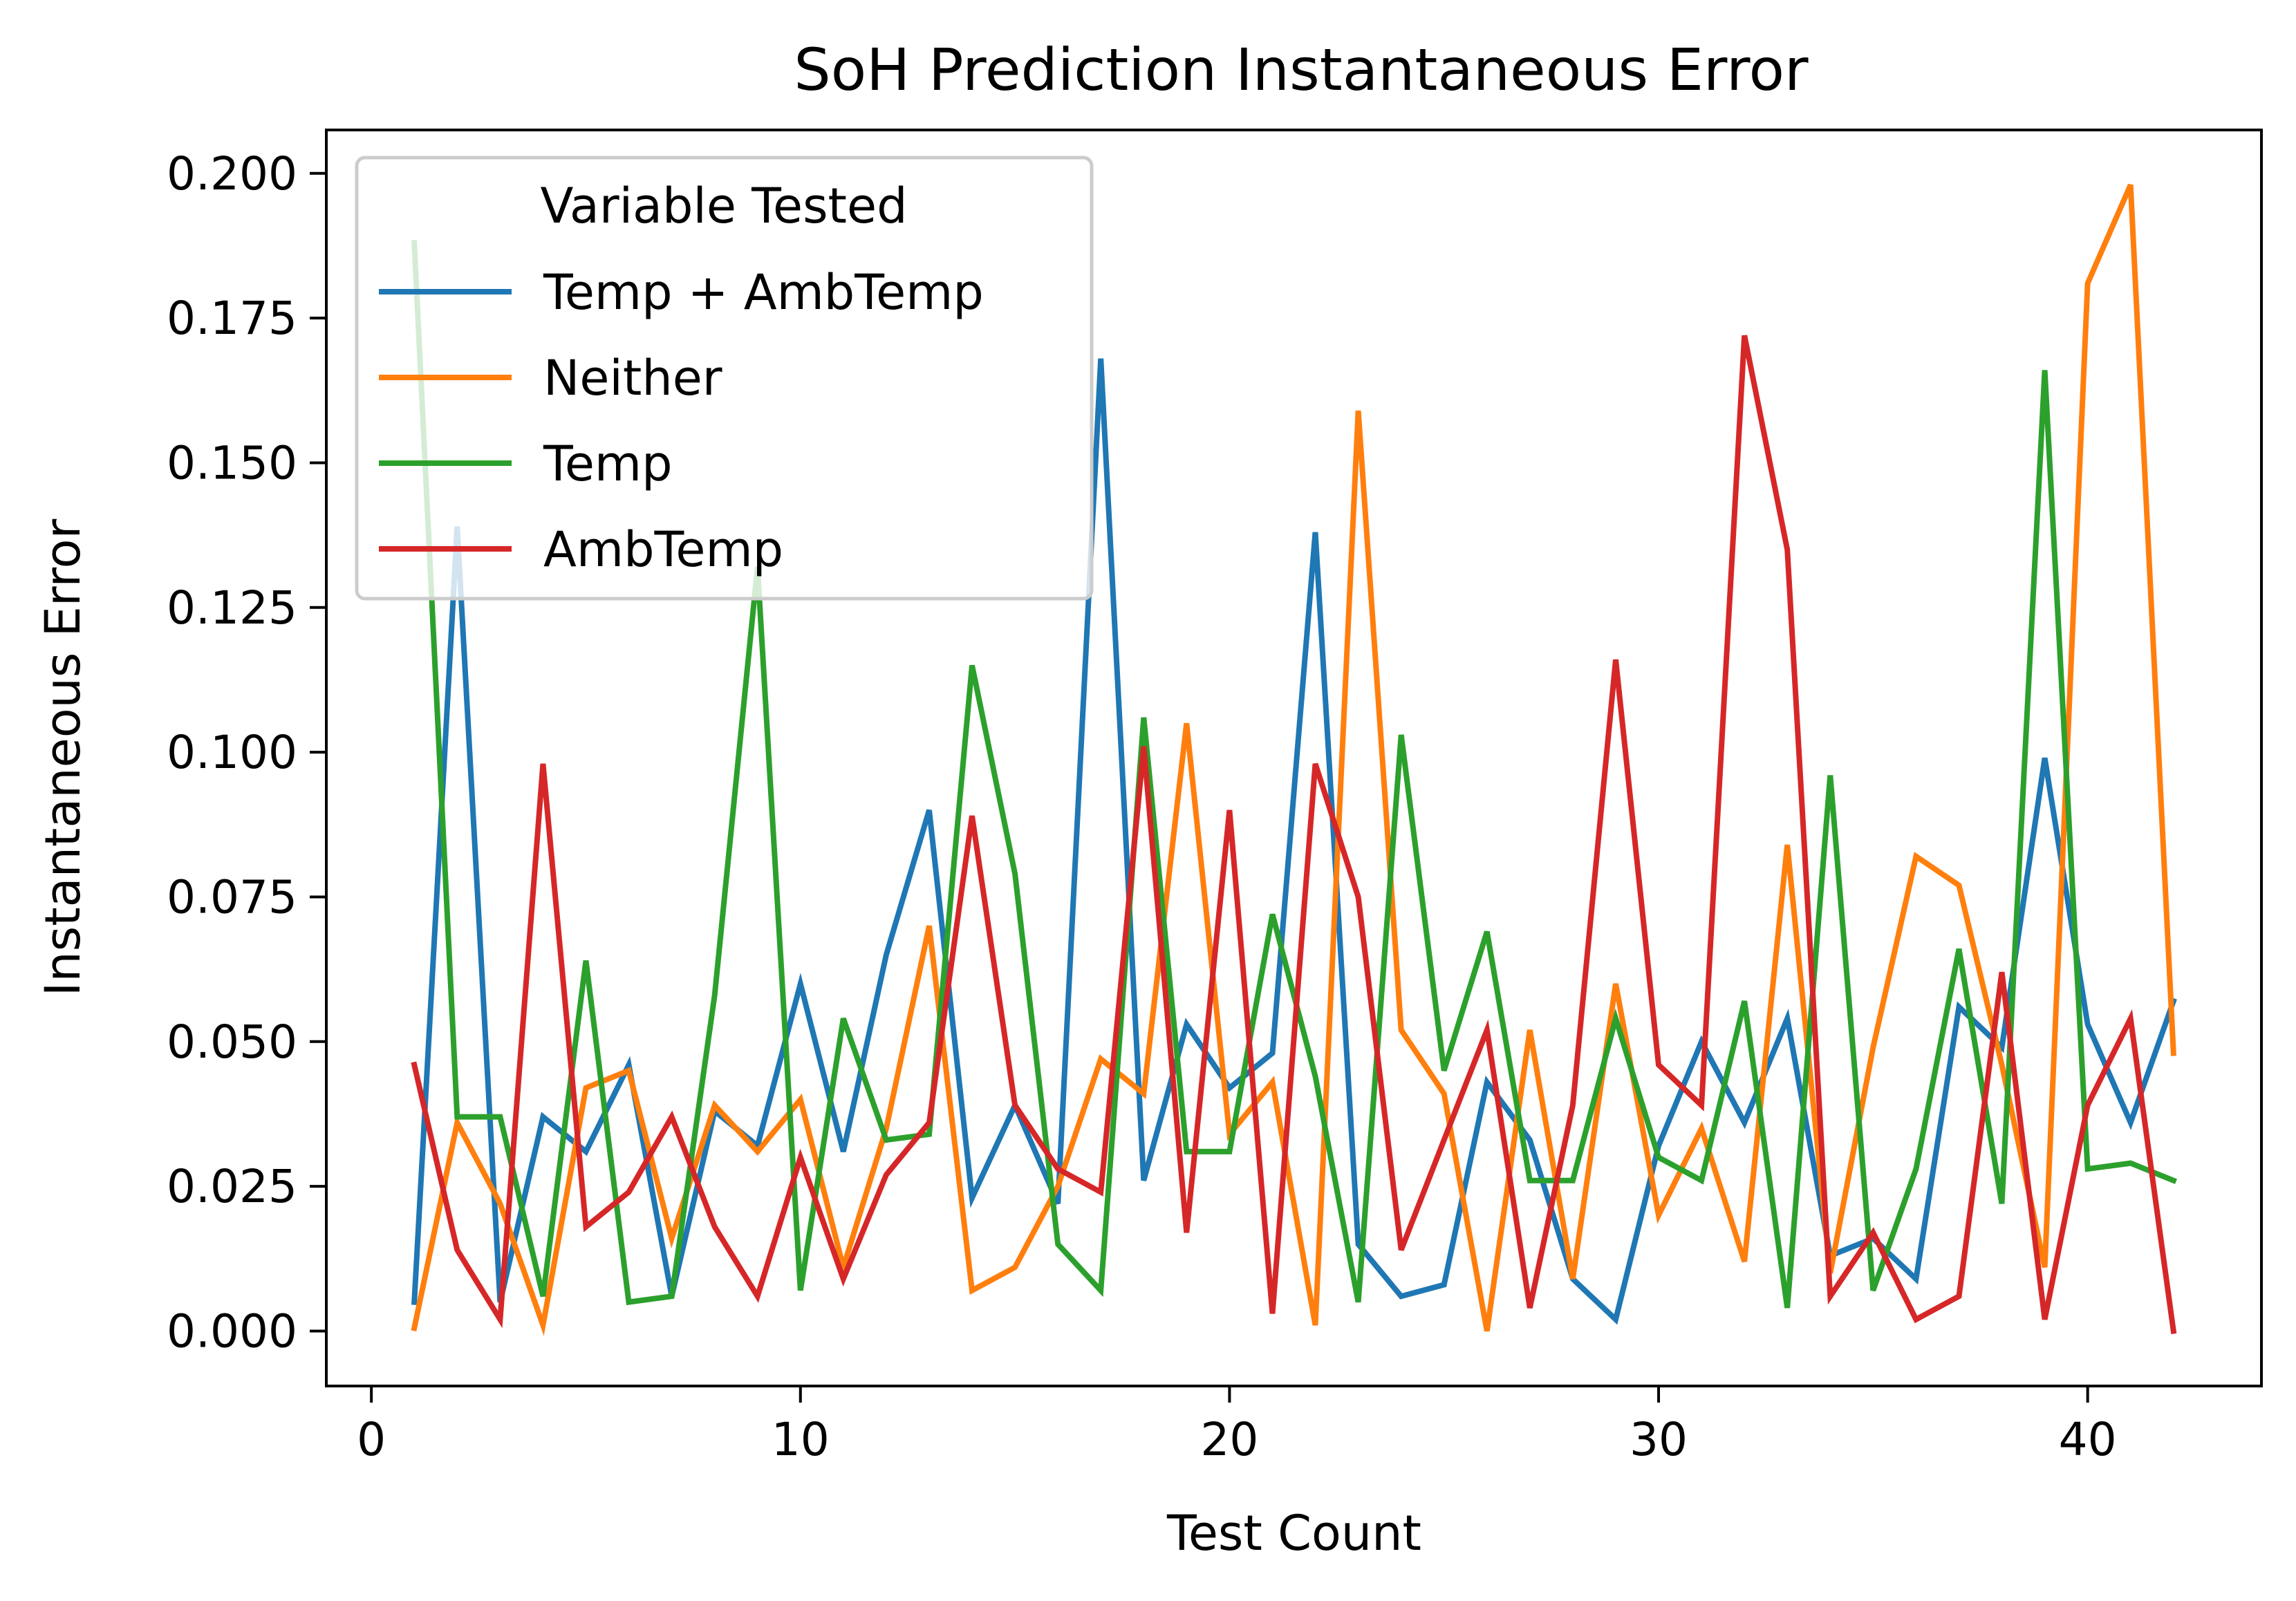 The height and width of the screenshot is (1601, 2296). Describe the element at coordinates (232, 173) in the screenshot. I see `y-tick-label: 0.200` at that location.